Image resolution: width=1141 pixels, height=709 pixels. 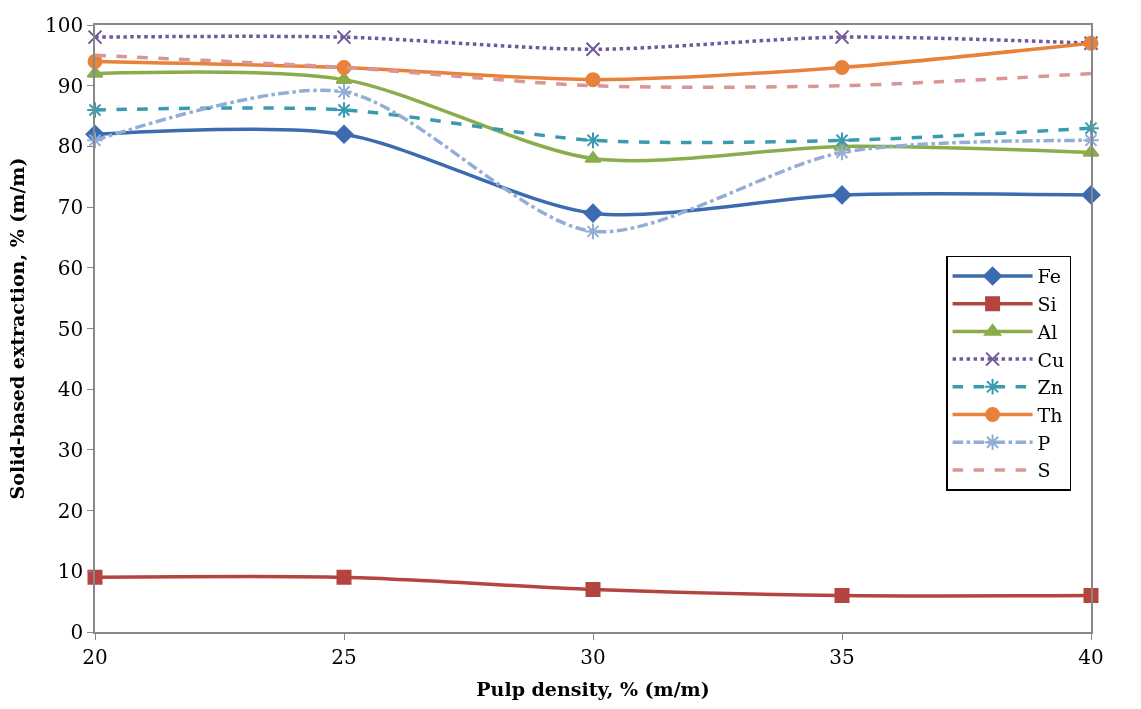 What do you see at coordinates (1047, 331) in the screenshot?
I see `legend-label: Al` at bounding box center [1047, 331].